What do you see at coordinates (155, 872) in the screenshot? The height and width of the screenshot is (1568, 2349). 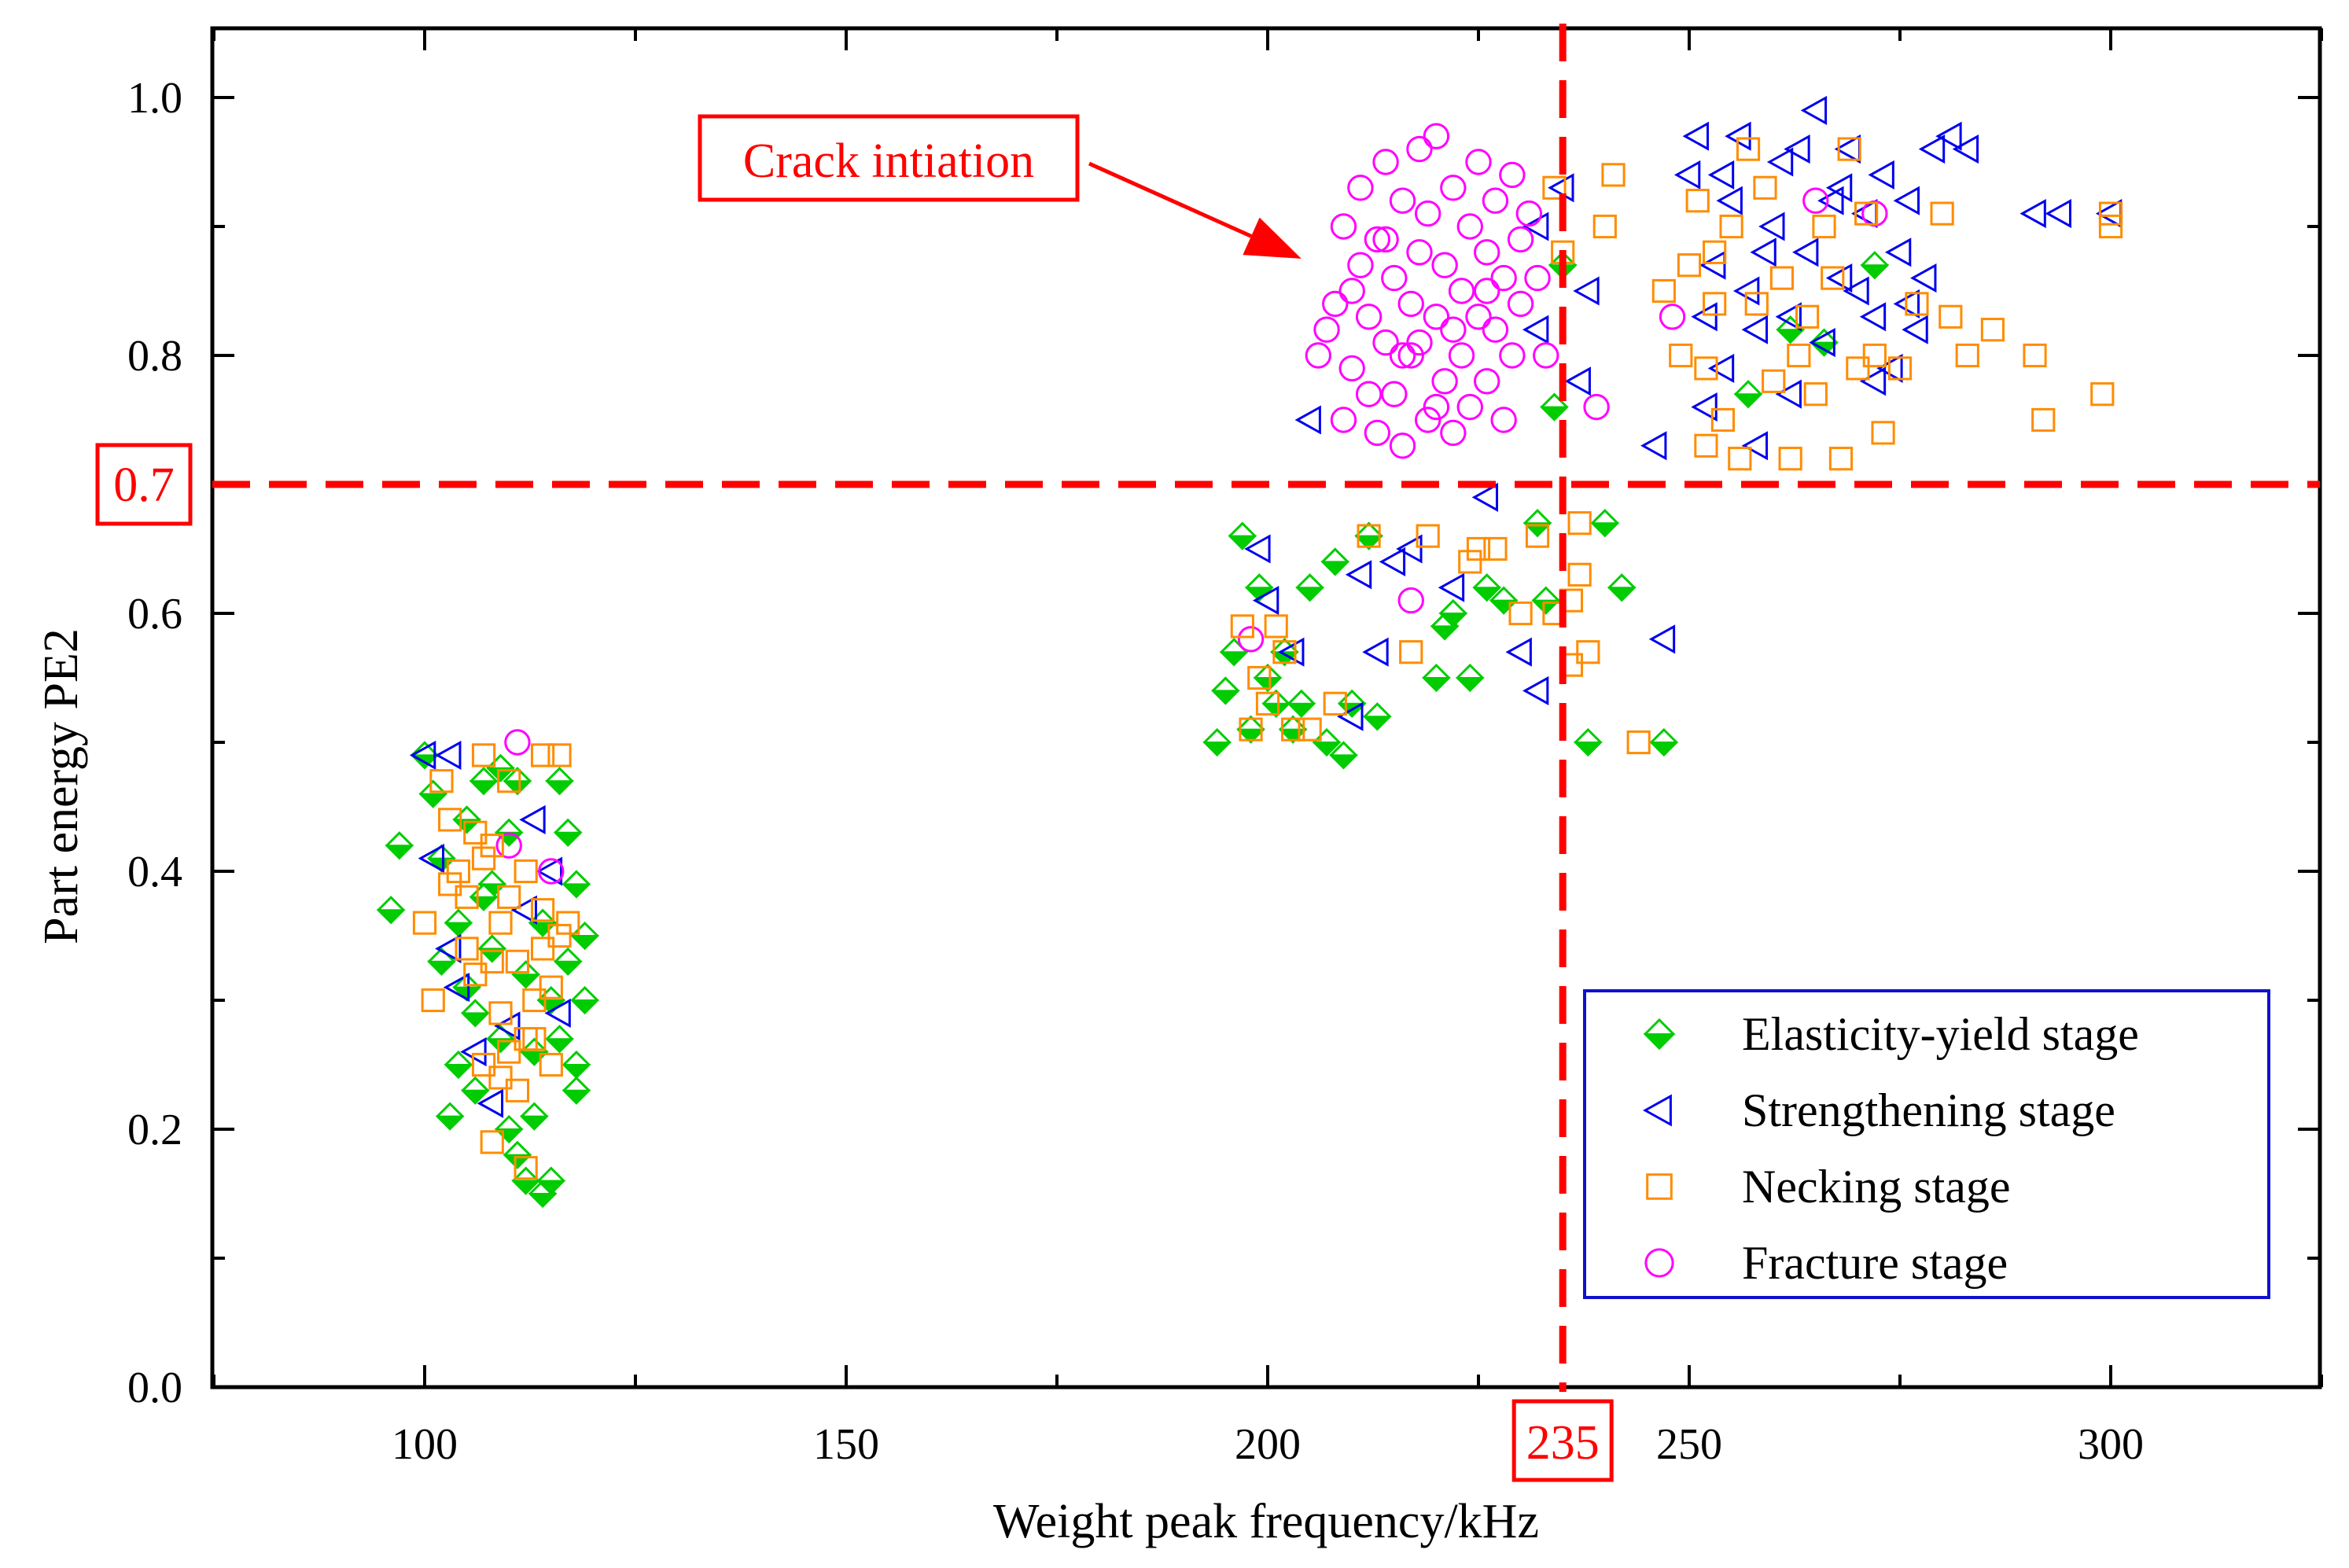 I see `y-tick-label: 0.4` at bounding box center [155, 872].